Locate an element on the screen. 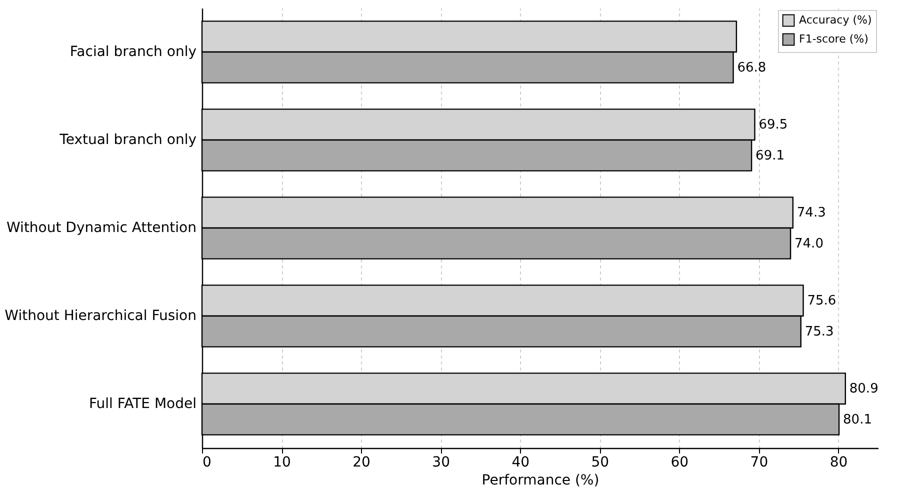 Image resolution: width=906 pixels, height=496 pixels. data-label: 66.8 is located at coordinates (751, 68).